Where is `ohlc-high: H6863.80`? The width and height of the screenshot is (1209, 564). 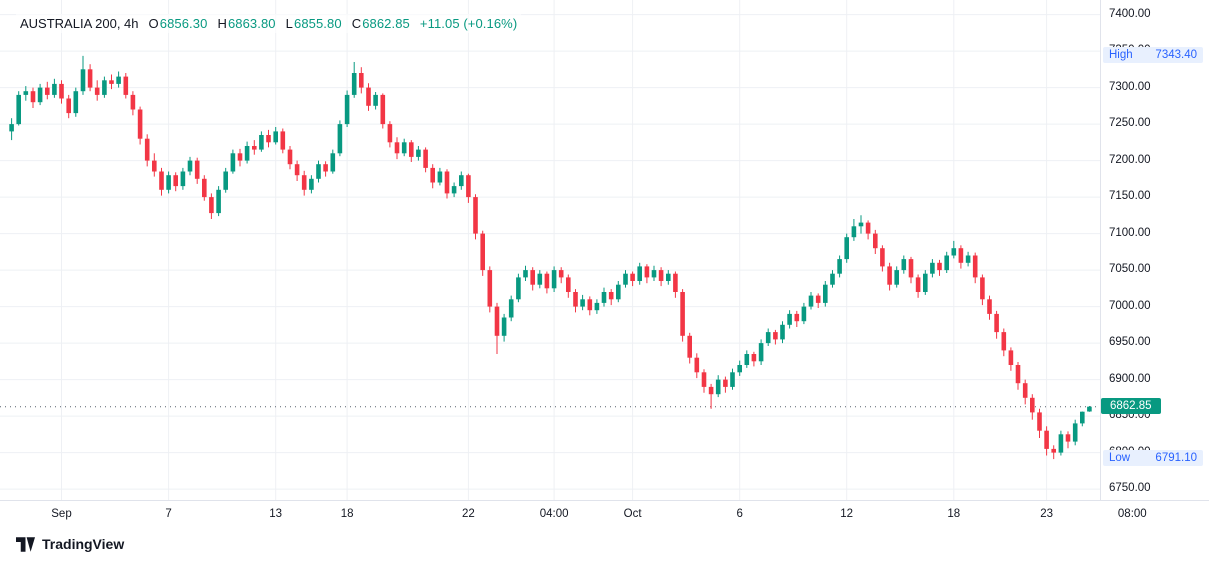 ohlc-high: H6863.80 is located at coordinates (246, 23).